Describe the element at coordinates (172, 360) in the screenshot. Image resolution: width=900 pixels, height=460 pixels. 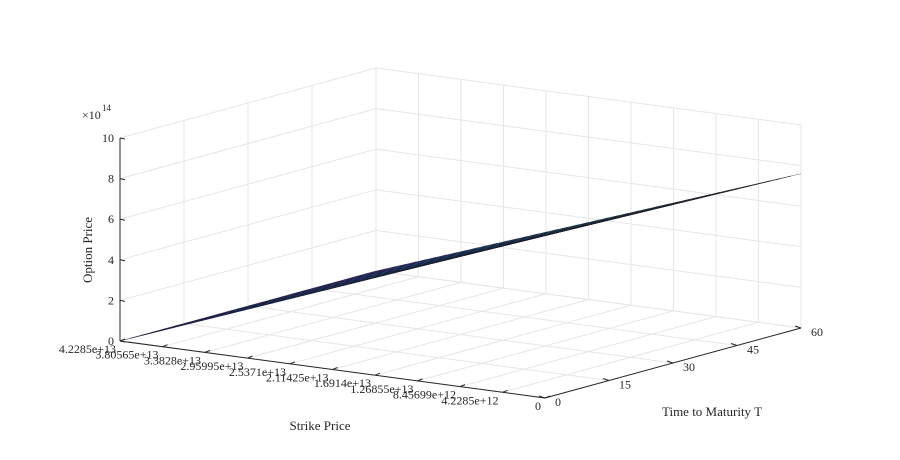
I see `strike-tick-label: 3.3828e+13` at that location.